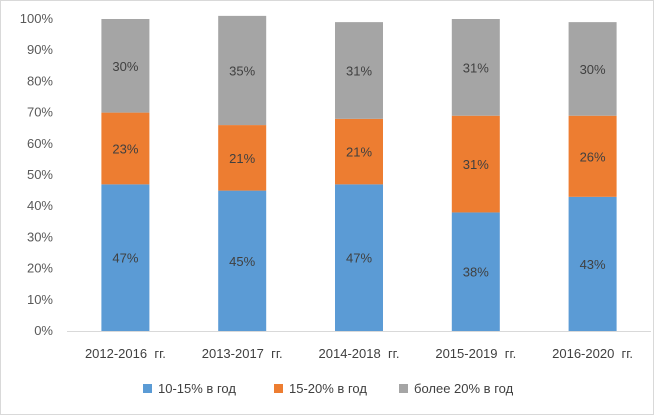 The image size is (654, 415). What do you see at coordinates (464, 388) in the screenshot?
I see `legend-label: более 20% в год` at bounding box center [464, 388].